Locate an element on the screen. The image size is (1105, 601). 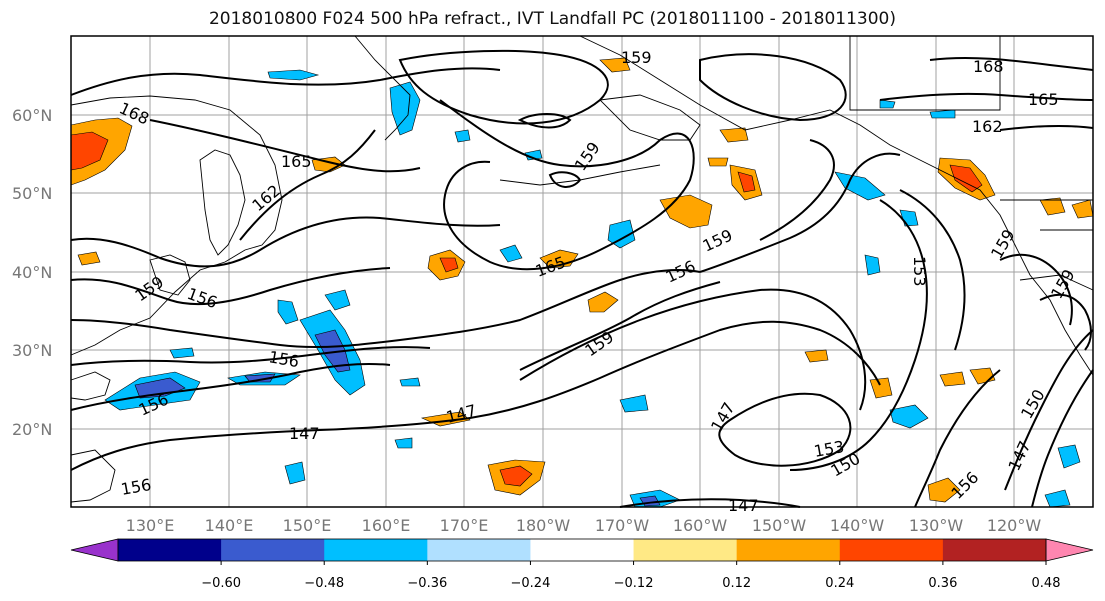
latitude-axis: 60°N 50°N 40°N 30°N 20°N is located at coordinates (32, 272).